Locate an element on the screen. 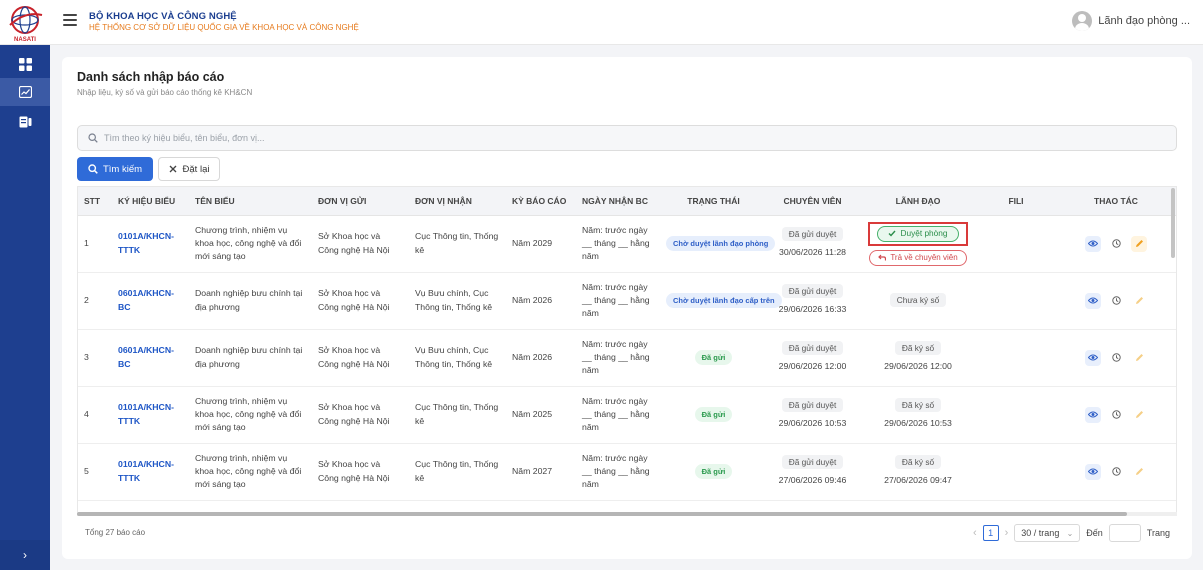  sidebar-item-dashboard is located at coordinates (25, 64).